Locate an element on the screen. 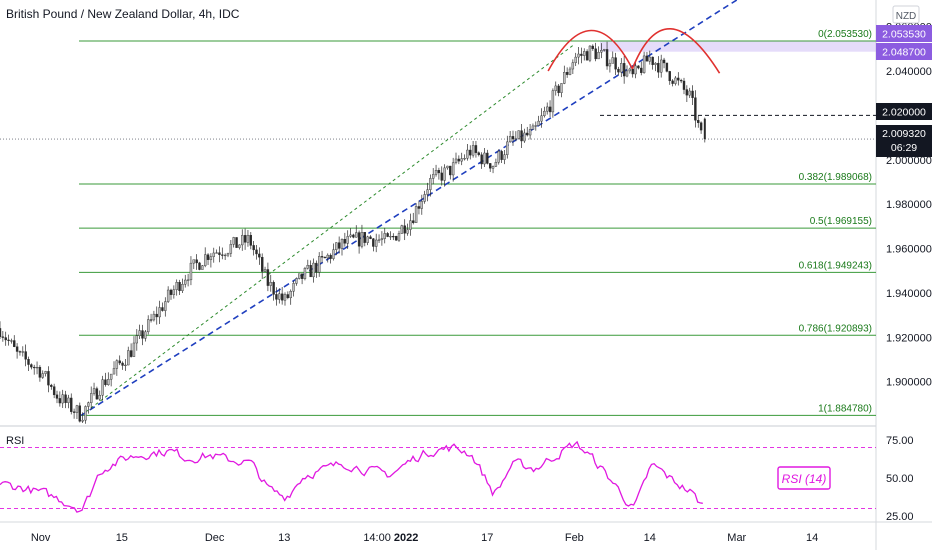 The width and height of the screenshot is (932, 550). rsi-pane is located at coordinates (438, 476).